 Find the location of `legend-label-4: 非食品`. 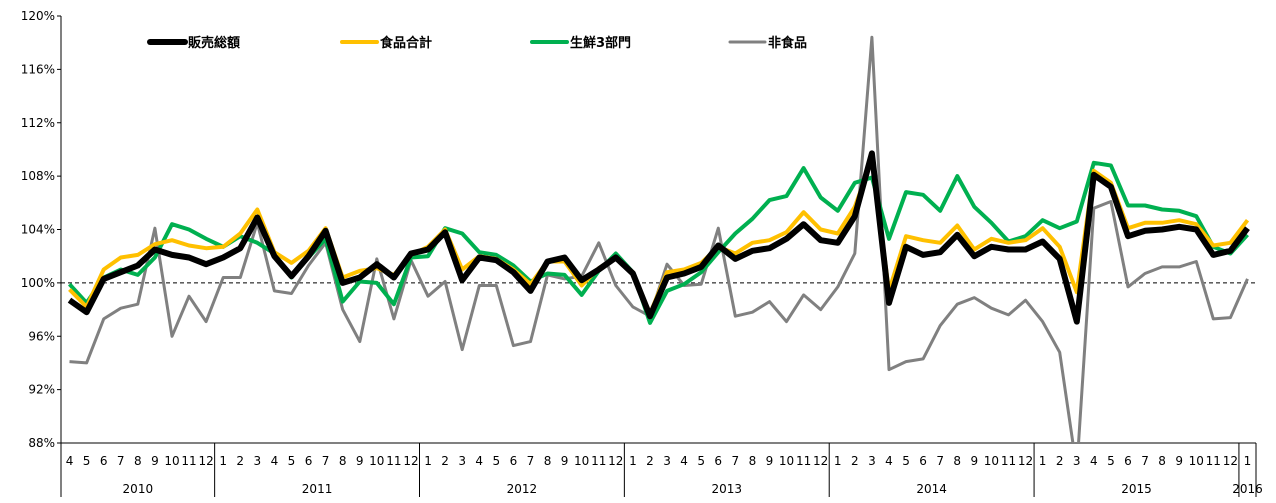

legend-label-4: 非食品 is located at coordinates (787, 43).